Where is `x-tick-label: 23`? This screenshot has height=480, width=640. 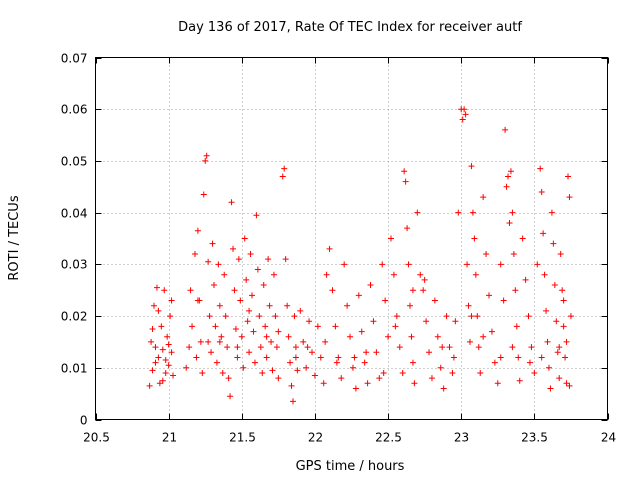
x-tick-label: 23 is located at coordinates (461, 438).